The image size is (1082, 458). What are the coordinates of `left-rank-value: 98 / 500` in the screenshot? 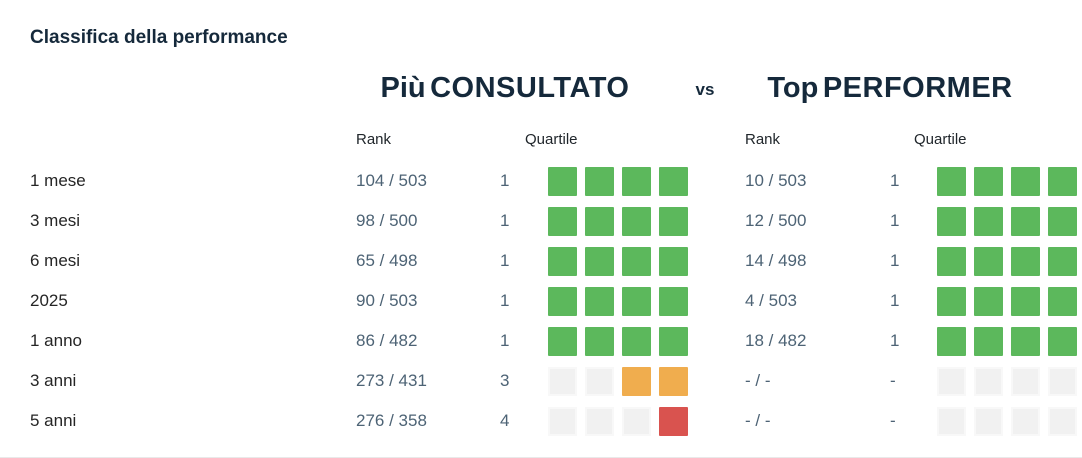 It's located at (387, 220).